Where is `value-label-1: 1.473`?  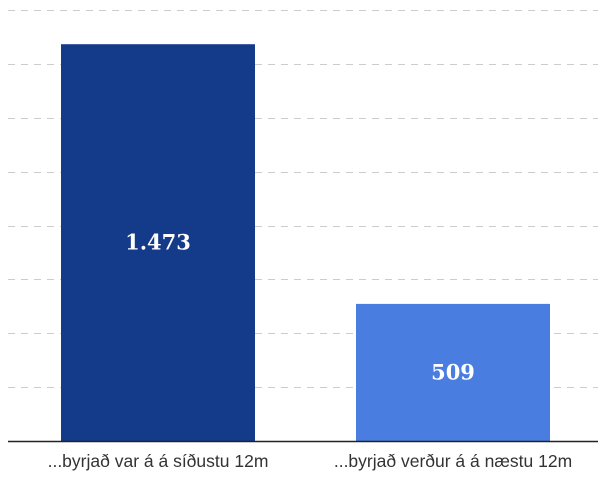
value-label-1: 1.473 is located at coordinates (158, 242).